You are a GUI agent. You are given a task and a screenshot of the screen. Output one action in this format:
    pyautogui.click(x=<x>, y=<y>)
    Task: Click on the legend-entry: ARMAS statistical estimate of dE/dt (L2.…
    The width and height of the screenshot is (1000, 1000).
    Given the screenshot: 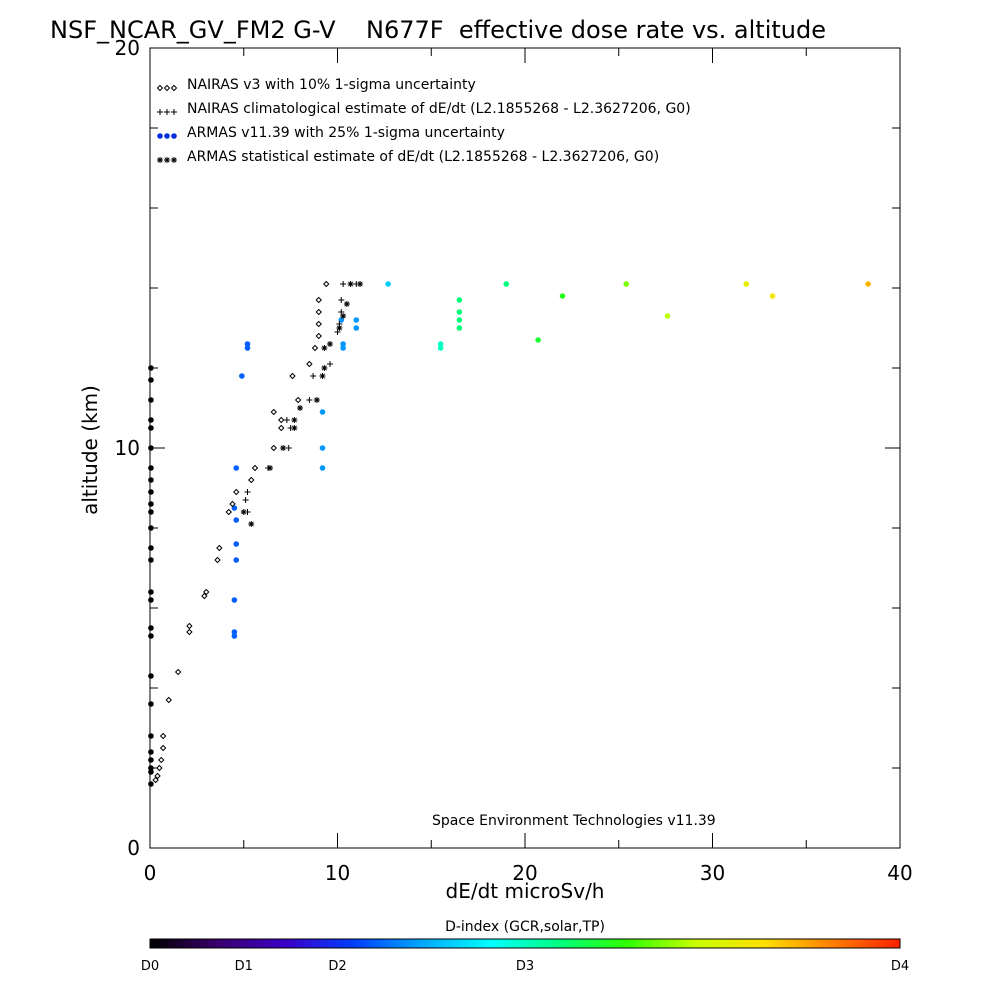 What is the action you would take?
    pyautogui.click(x=423, y=157)
    